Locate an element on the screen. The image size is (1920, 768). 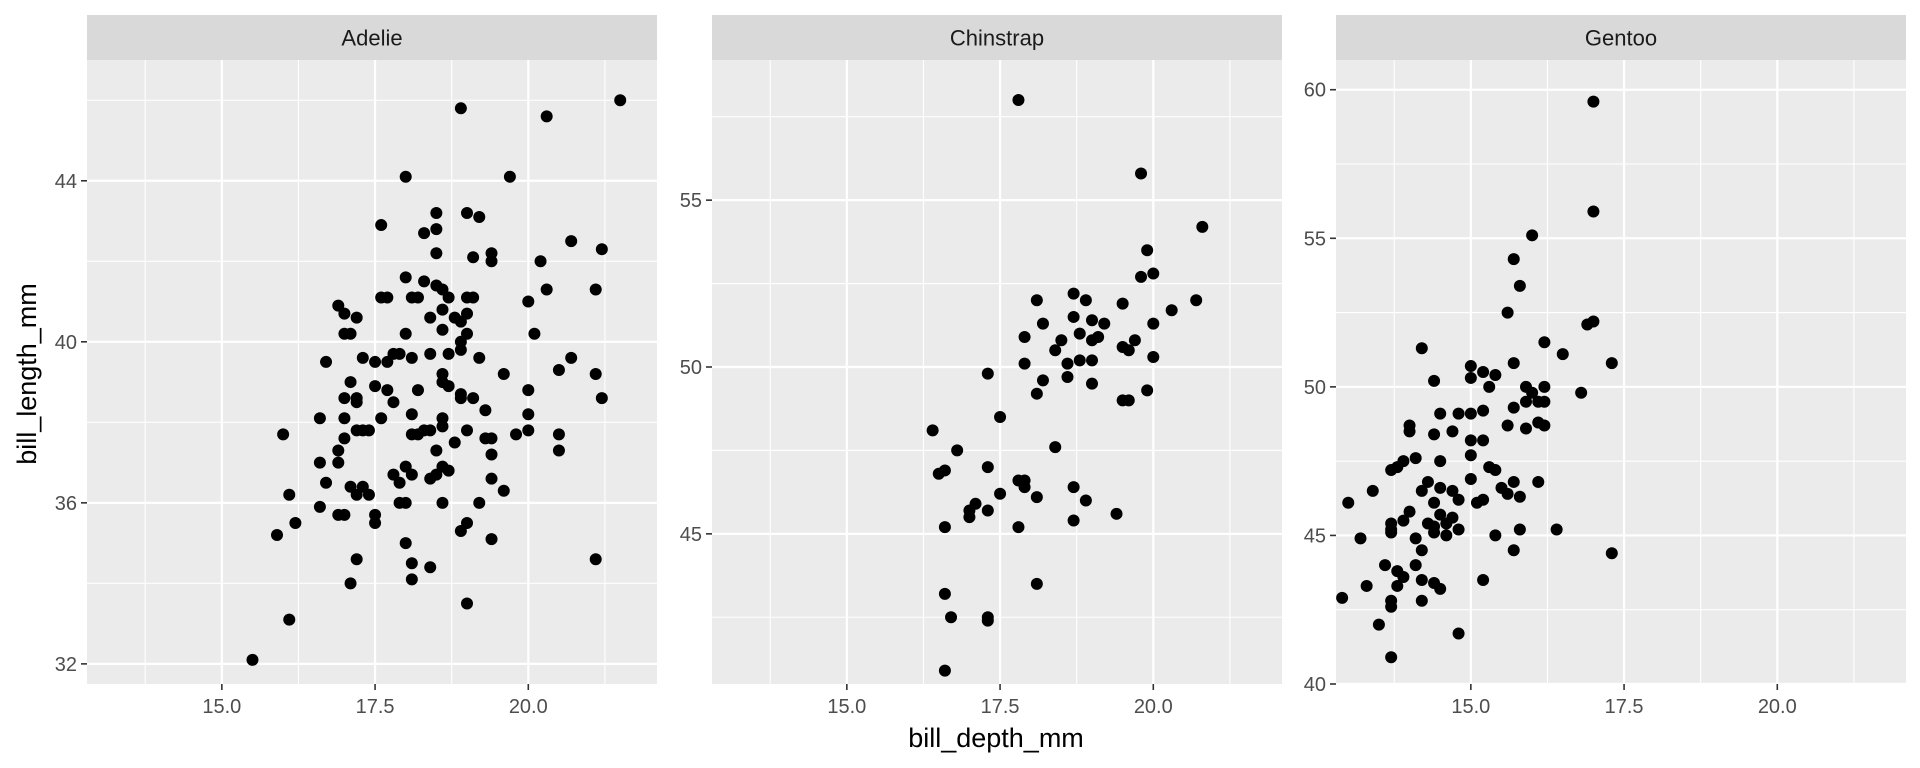
y-tick-label: 55 is located at coordinates (1315, 239).